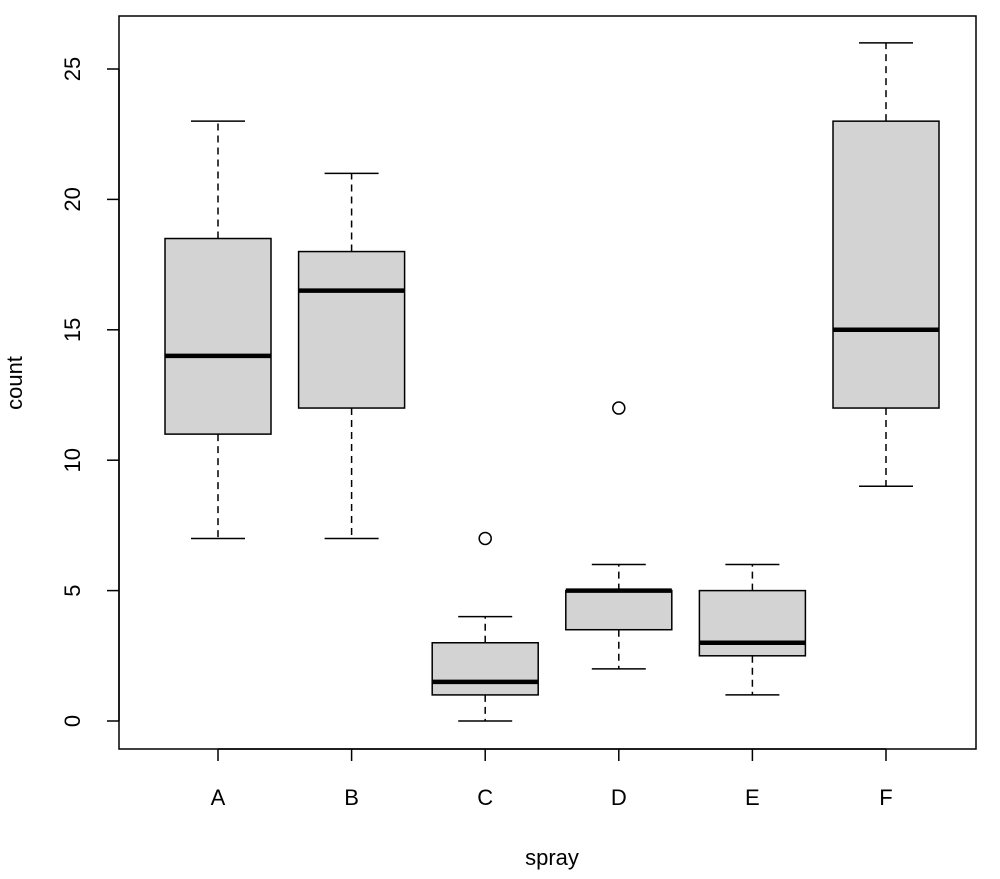 This screenshot has width=1000, height=879. Describe the element at coordinates (619, 535) in the screenshot. I see `box-group-d` at that location.